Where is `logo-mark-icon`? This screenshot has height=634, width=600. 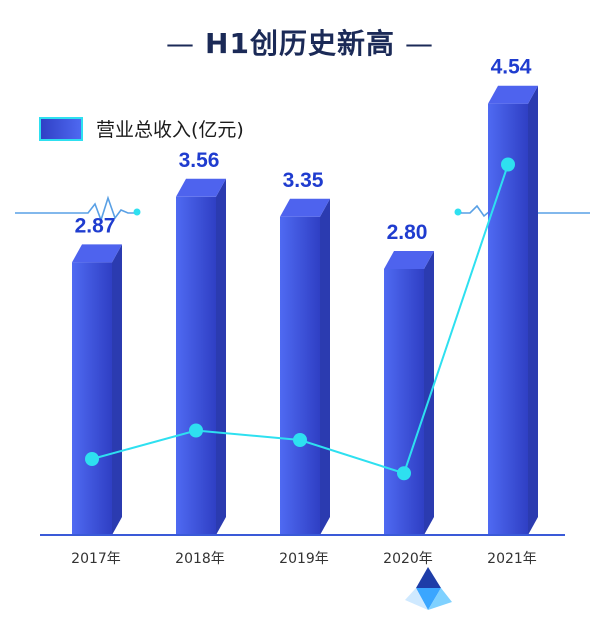 logo-mark-icon is located at coordinates (428, 588).